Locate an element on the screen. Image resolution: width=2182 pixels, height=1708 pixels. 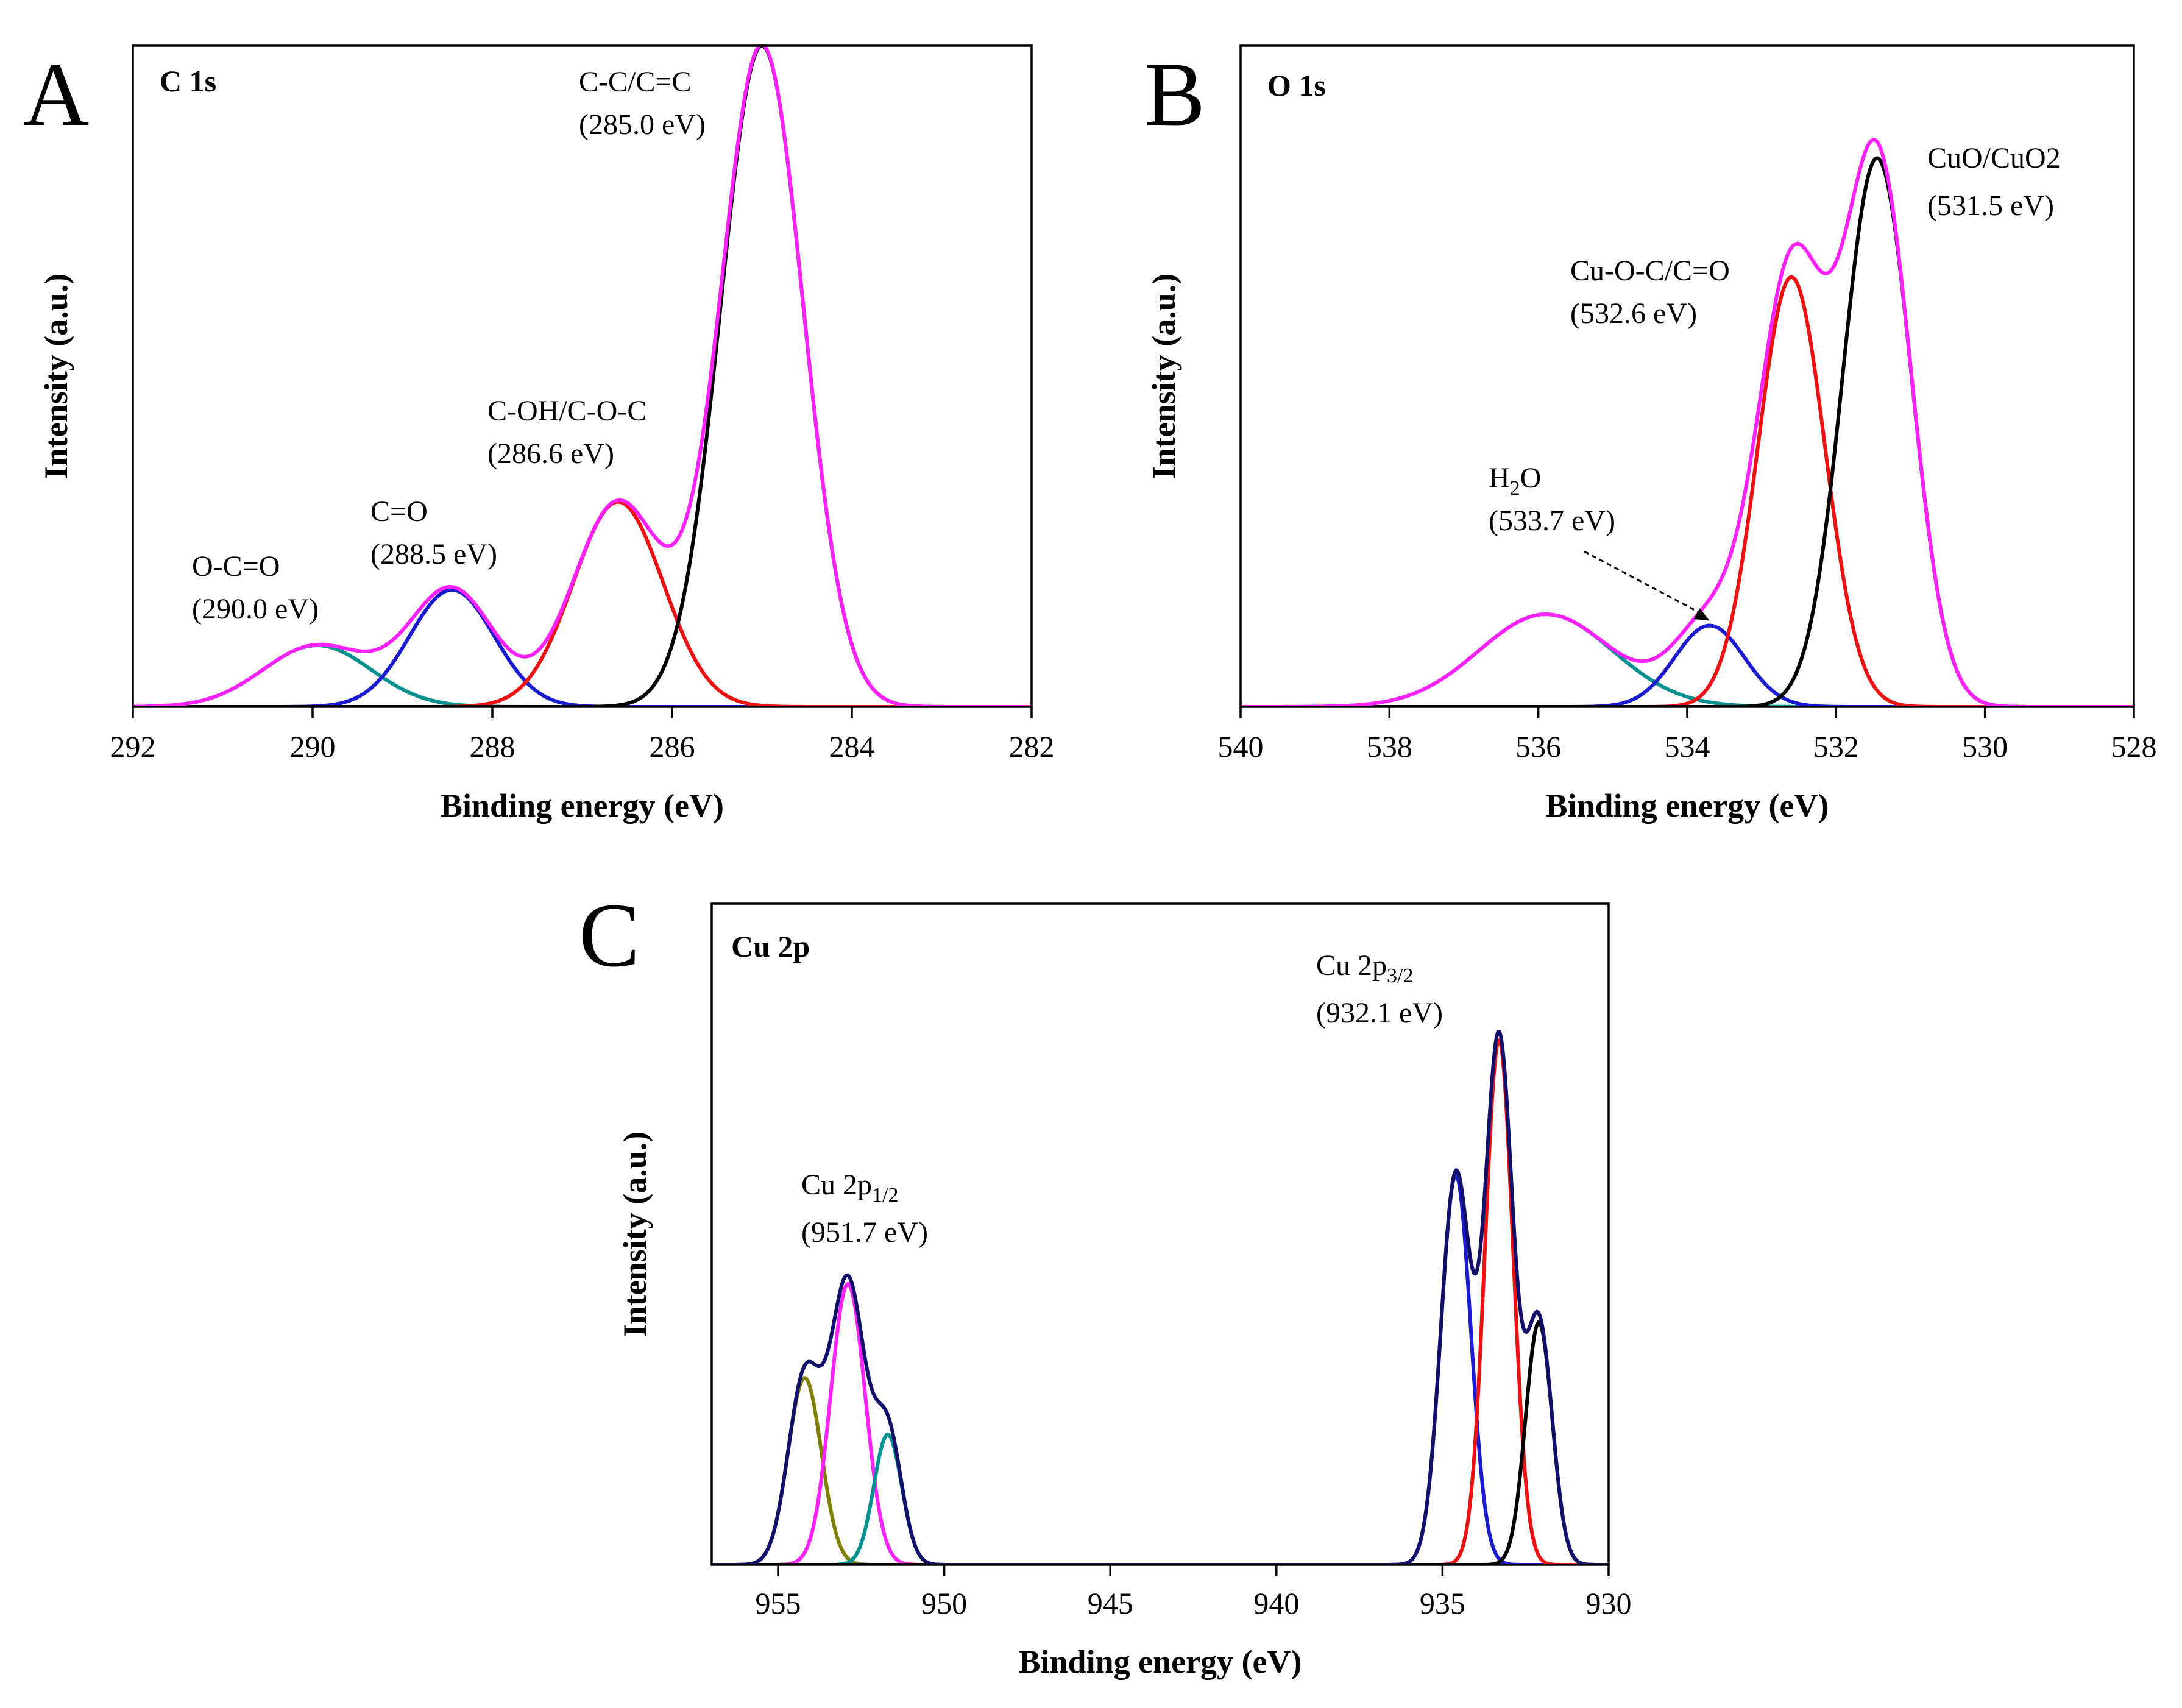
x-tick-label: 286 is located at coordinates (672, 746).